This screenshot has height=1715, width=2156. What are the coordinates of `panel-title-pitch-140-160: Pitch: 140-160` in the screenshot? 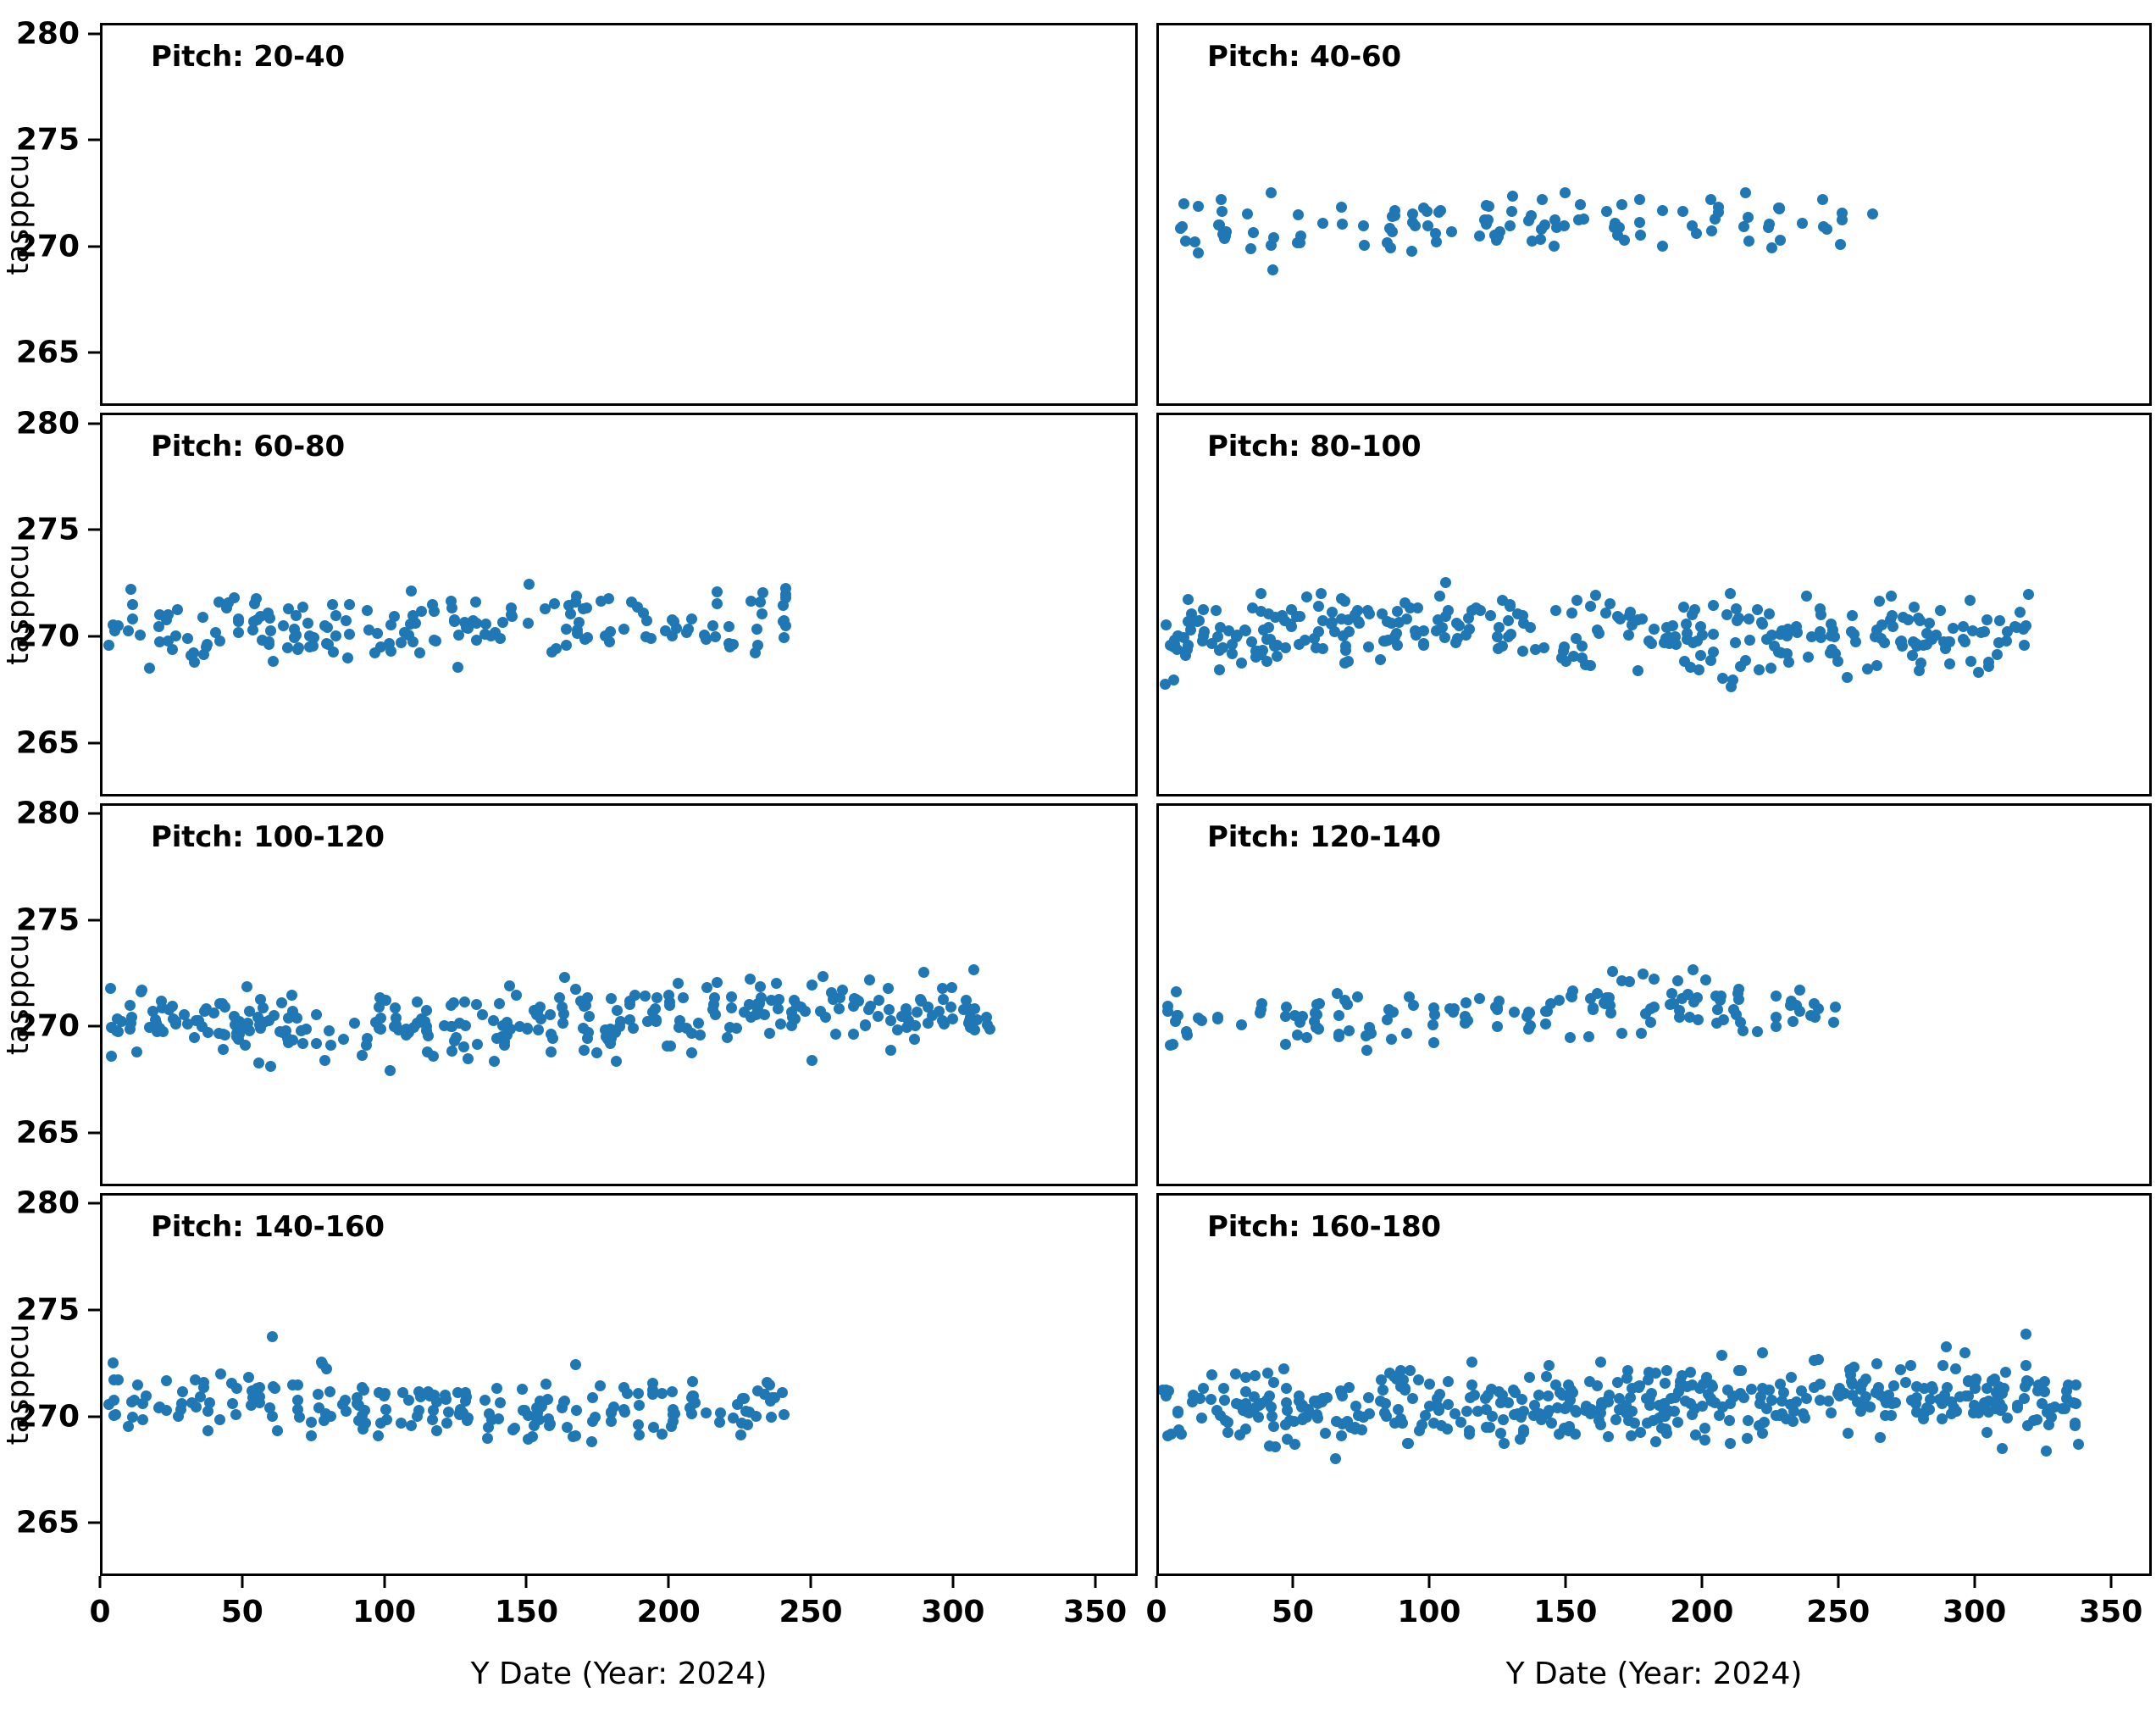 It's located at (268, 1226).